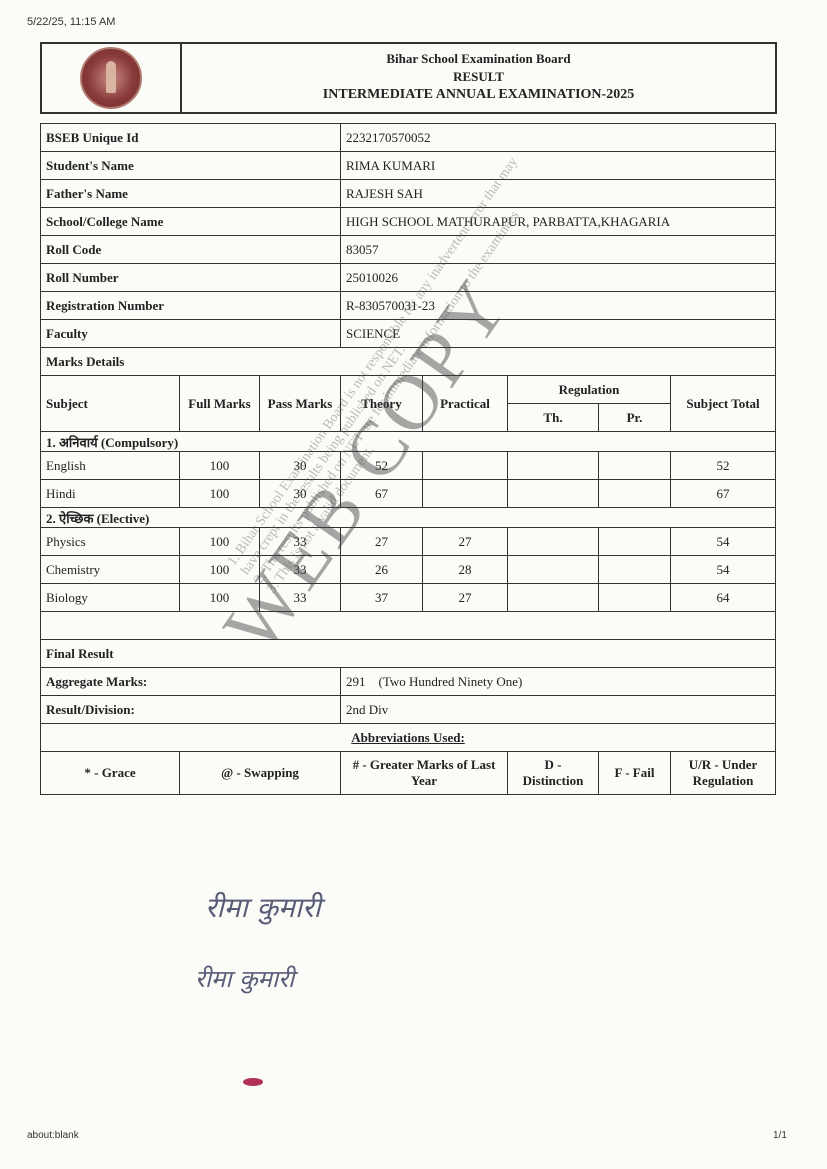 This screenshot has width=827, height=1169. I want to click on info-label: Faculty, so click(190, 333).